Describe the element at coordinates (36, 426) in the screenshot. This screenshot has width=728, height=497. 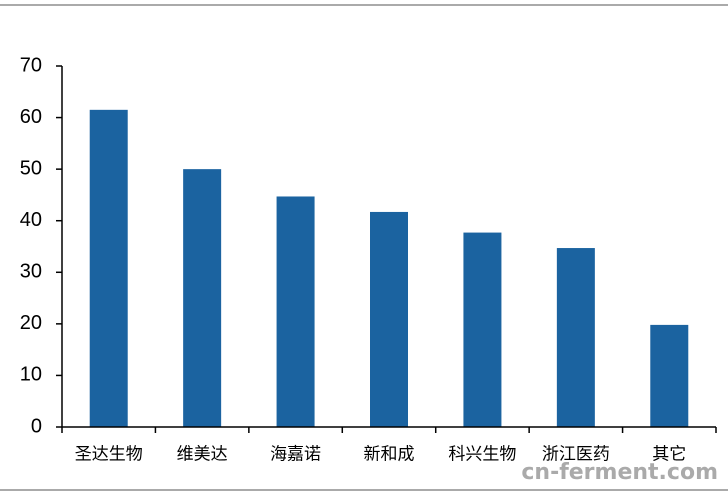
I see `y-tick-label: 0` at that location.